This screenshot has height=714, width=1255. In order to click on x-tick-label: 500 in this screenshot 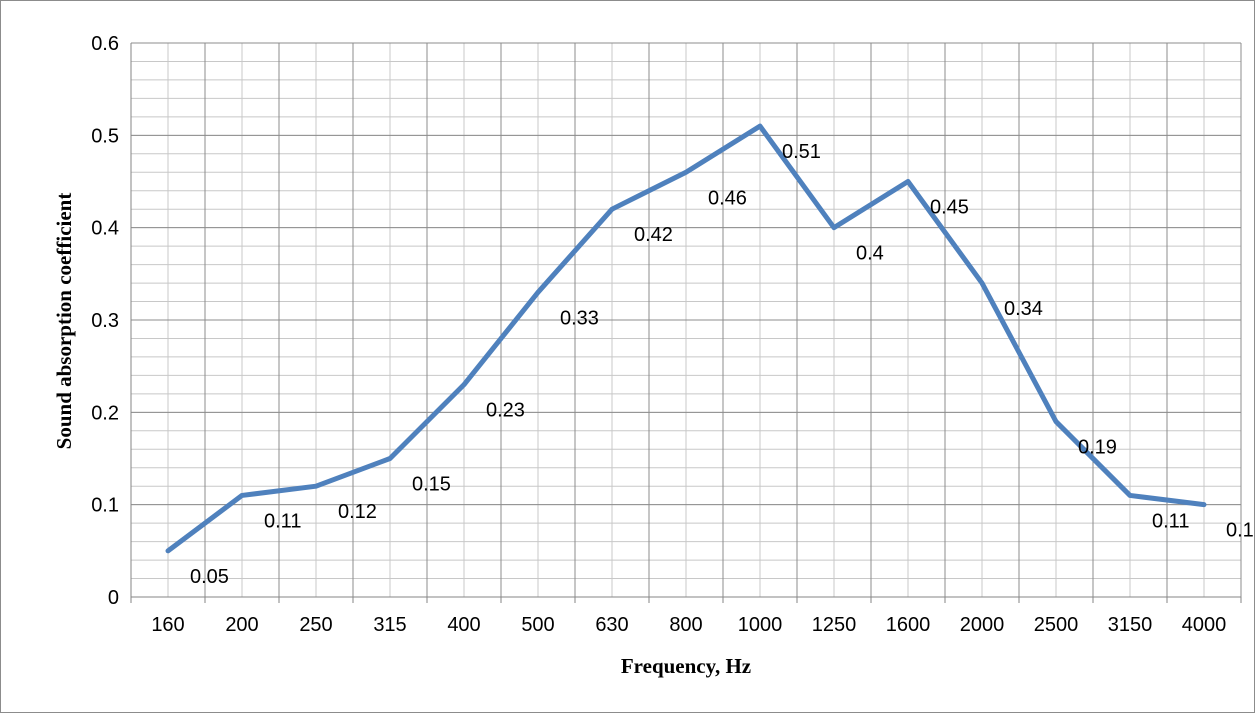, I will do `click(537, 625)`.